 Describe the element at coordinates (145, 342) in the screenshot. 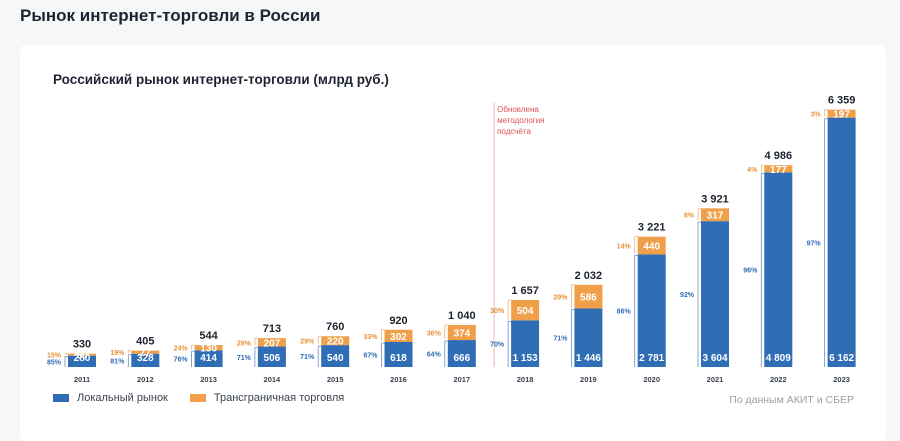

I see `total-label: 405` at that location.